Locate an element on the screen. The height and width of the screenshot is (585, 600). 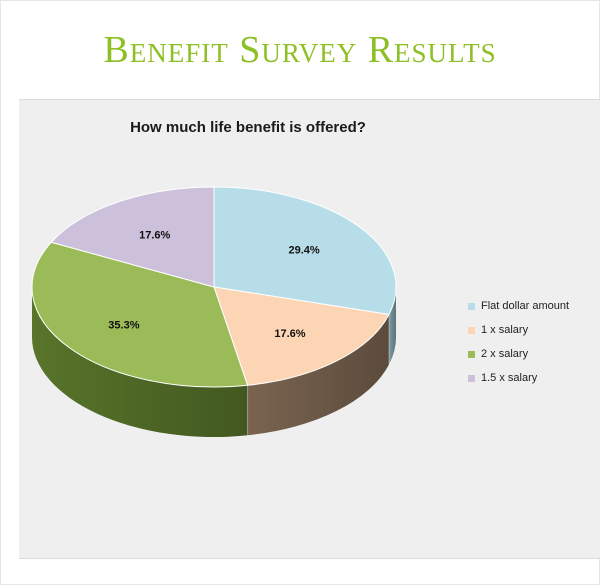
pie-slice-2-x-salary is located at coordinates (140, 314).